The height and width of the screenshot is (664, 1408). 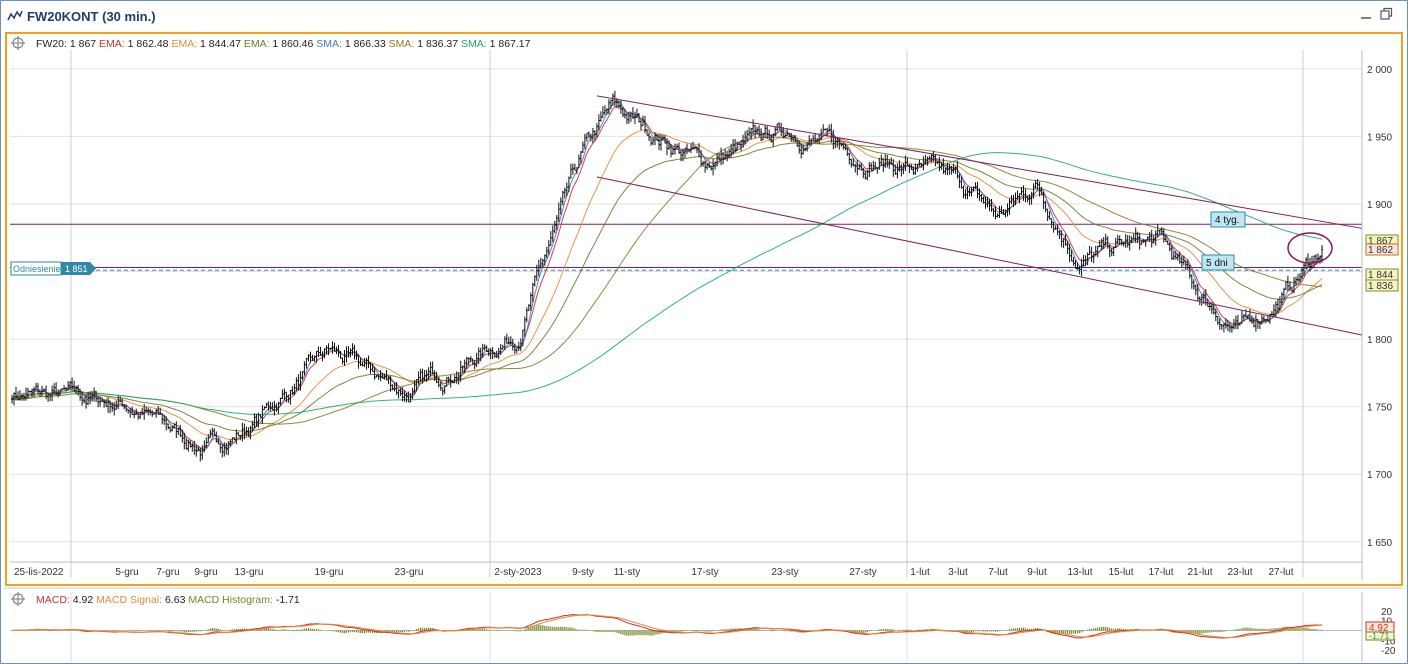 I want to click on reference-label: Odniesienie 1 851, so click(x=53, y=268).